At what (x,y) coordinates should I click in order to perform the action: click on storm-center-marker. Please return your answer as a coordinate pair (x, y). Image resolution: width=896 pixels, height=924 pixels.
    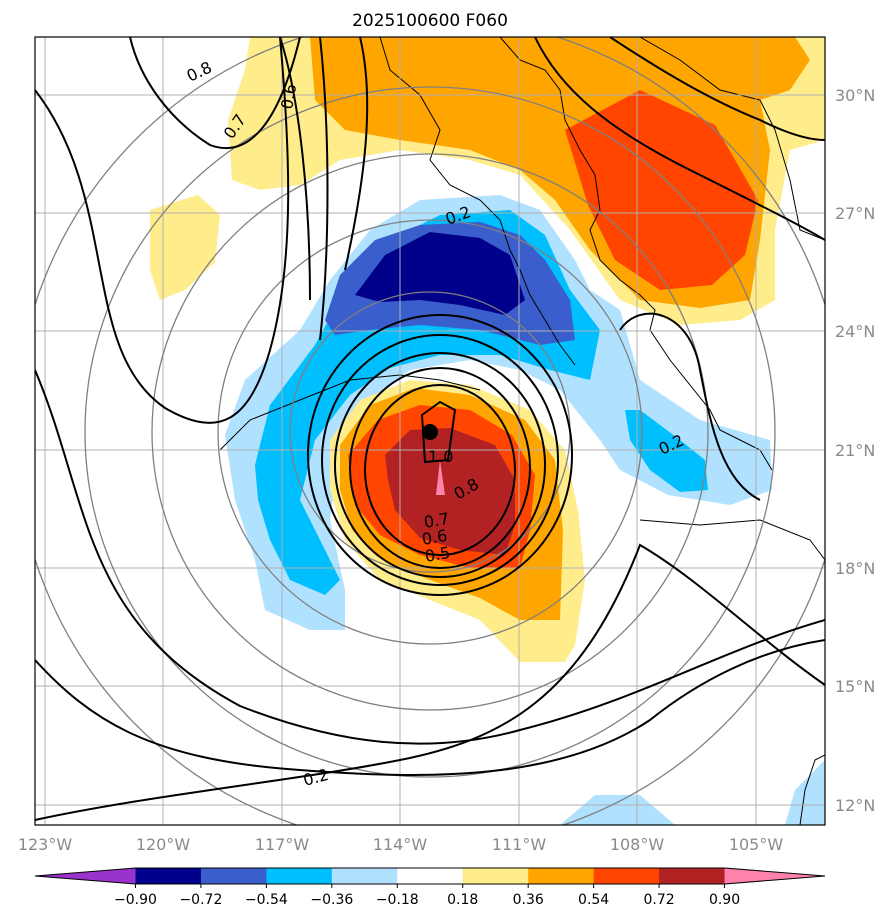
    Looking at the image, I should click on (430, 432).